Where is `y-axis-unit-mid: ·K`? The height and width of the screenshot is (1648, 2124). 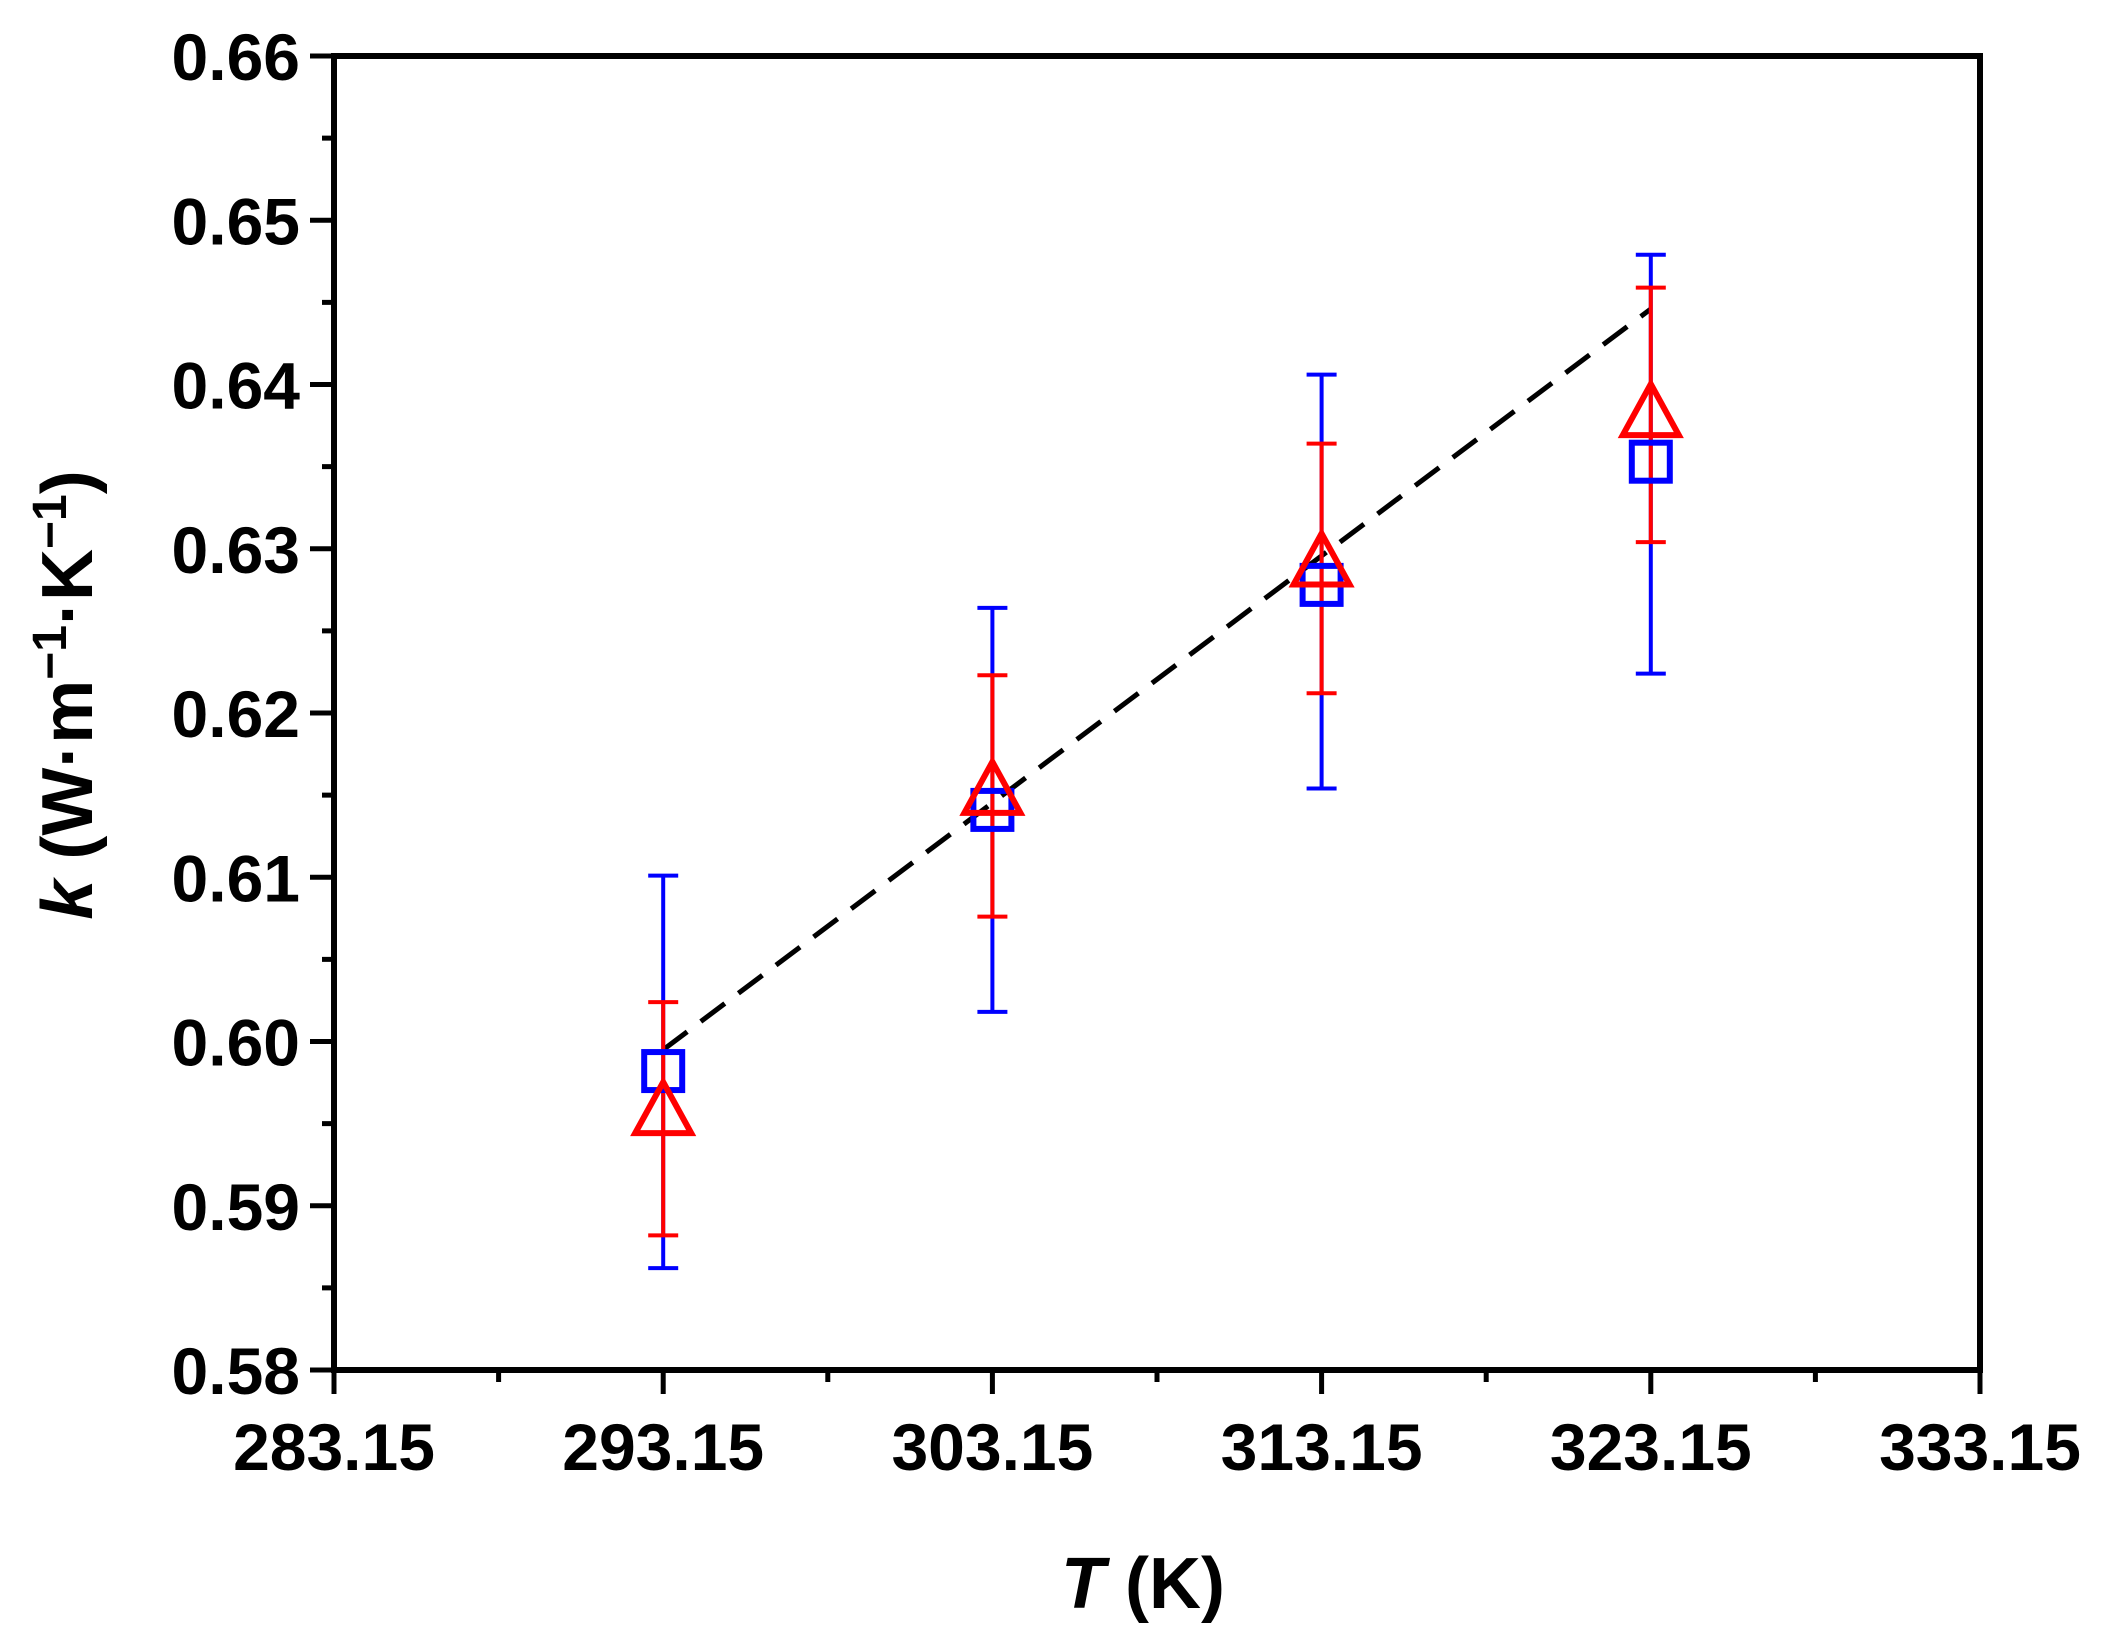
y-axis-unit-mid: ·K is located at coordinates (68, 587).